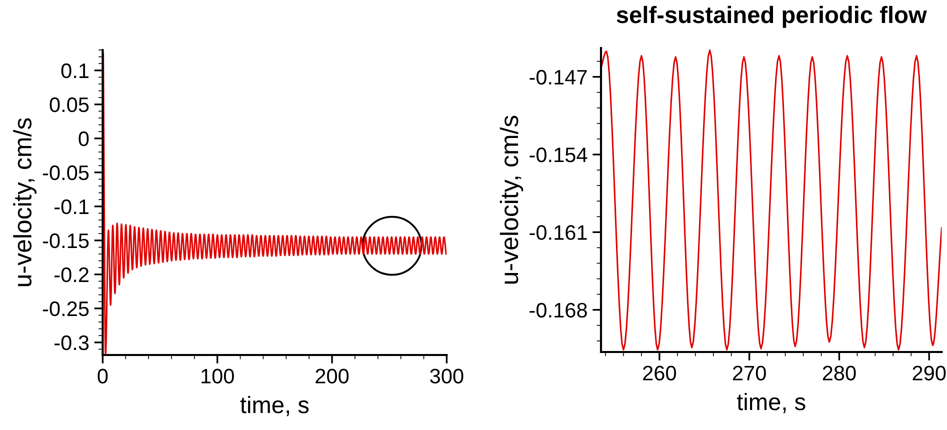 This screenshot has width=947, height=430. What do you see at coordinates (749, 373) in the screenshot?
I see `x-tick-label: 270` at bounding box center [749, 373].